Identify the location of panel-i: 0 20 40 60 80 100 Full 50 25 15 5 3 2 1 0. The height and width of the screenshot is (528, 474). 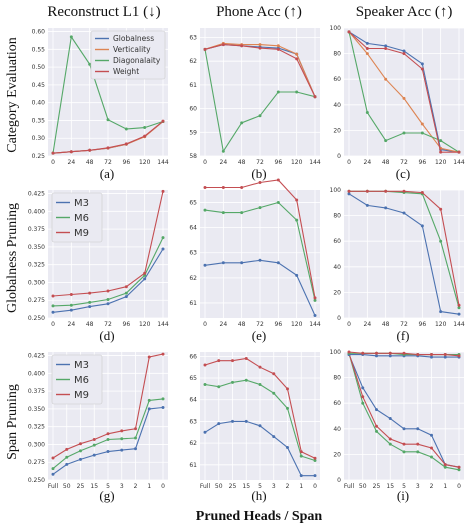
(397, 419).